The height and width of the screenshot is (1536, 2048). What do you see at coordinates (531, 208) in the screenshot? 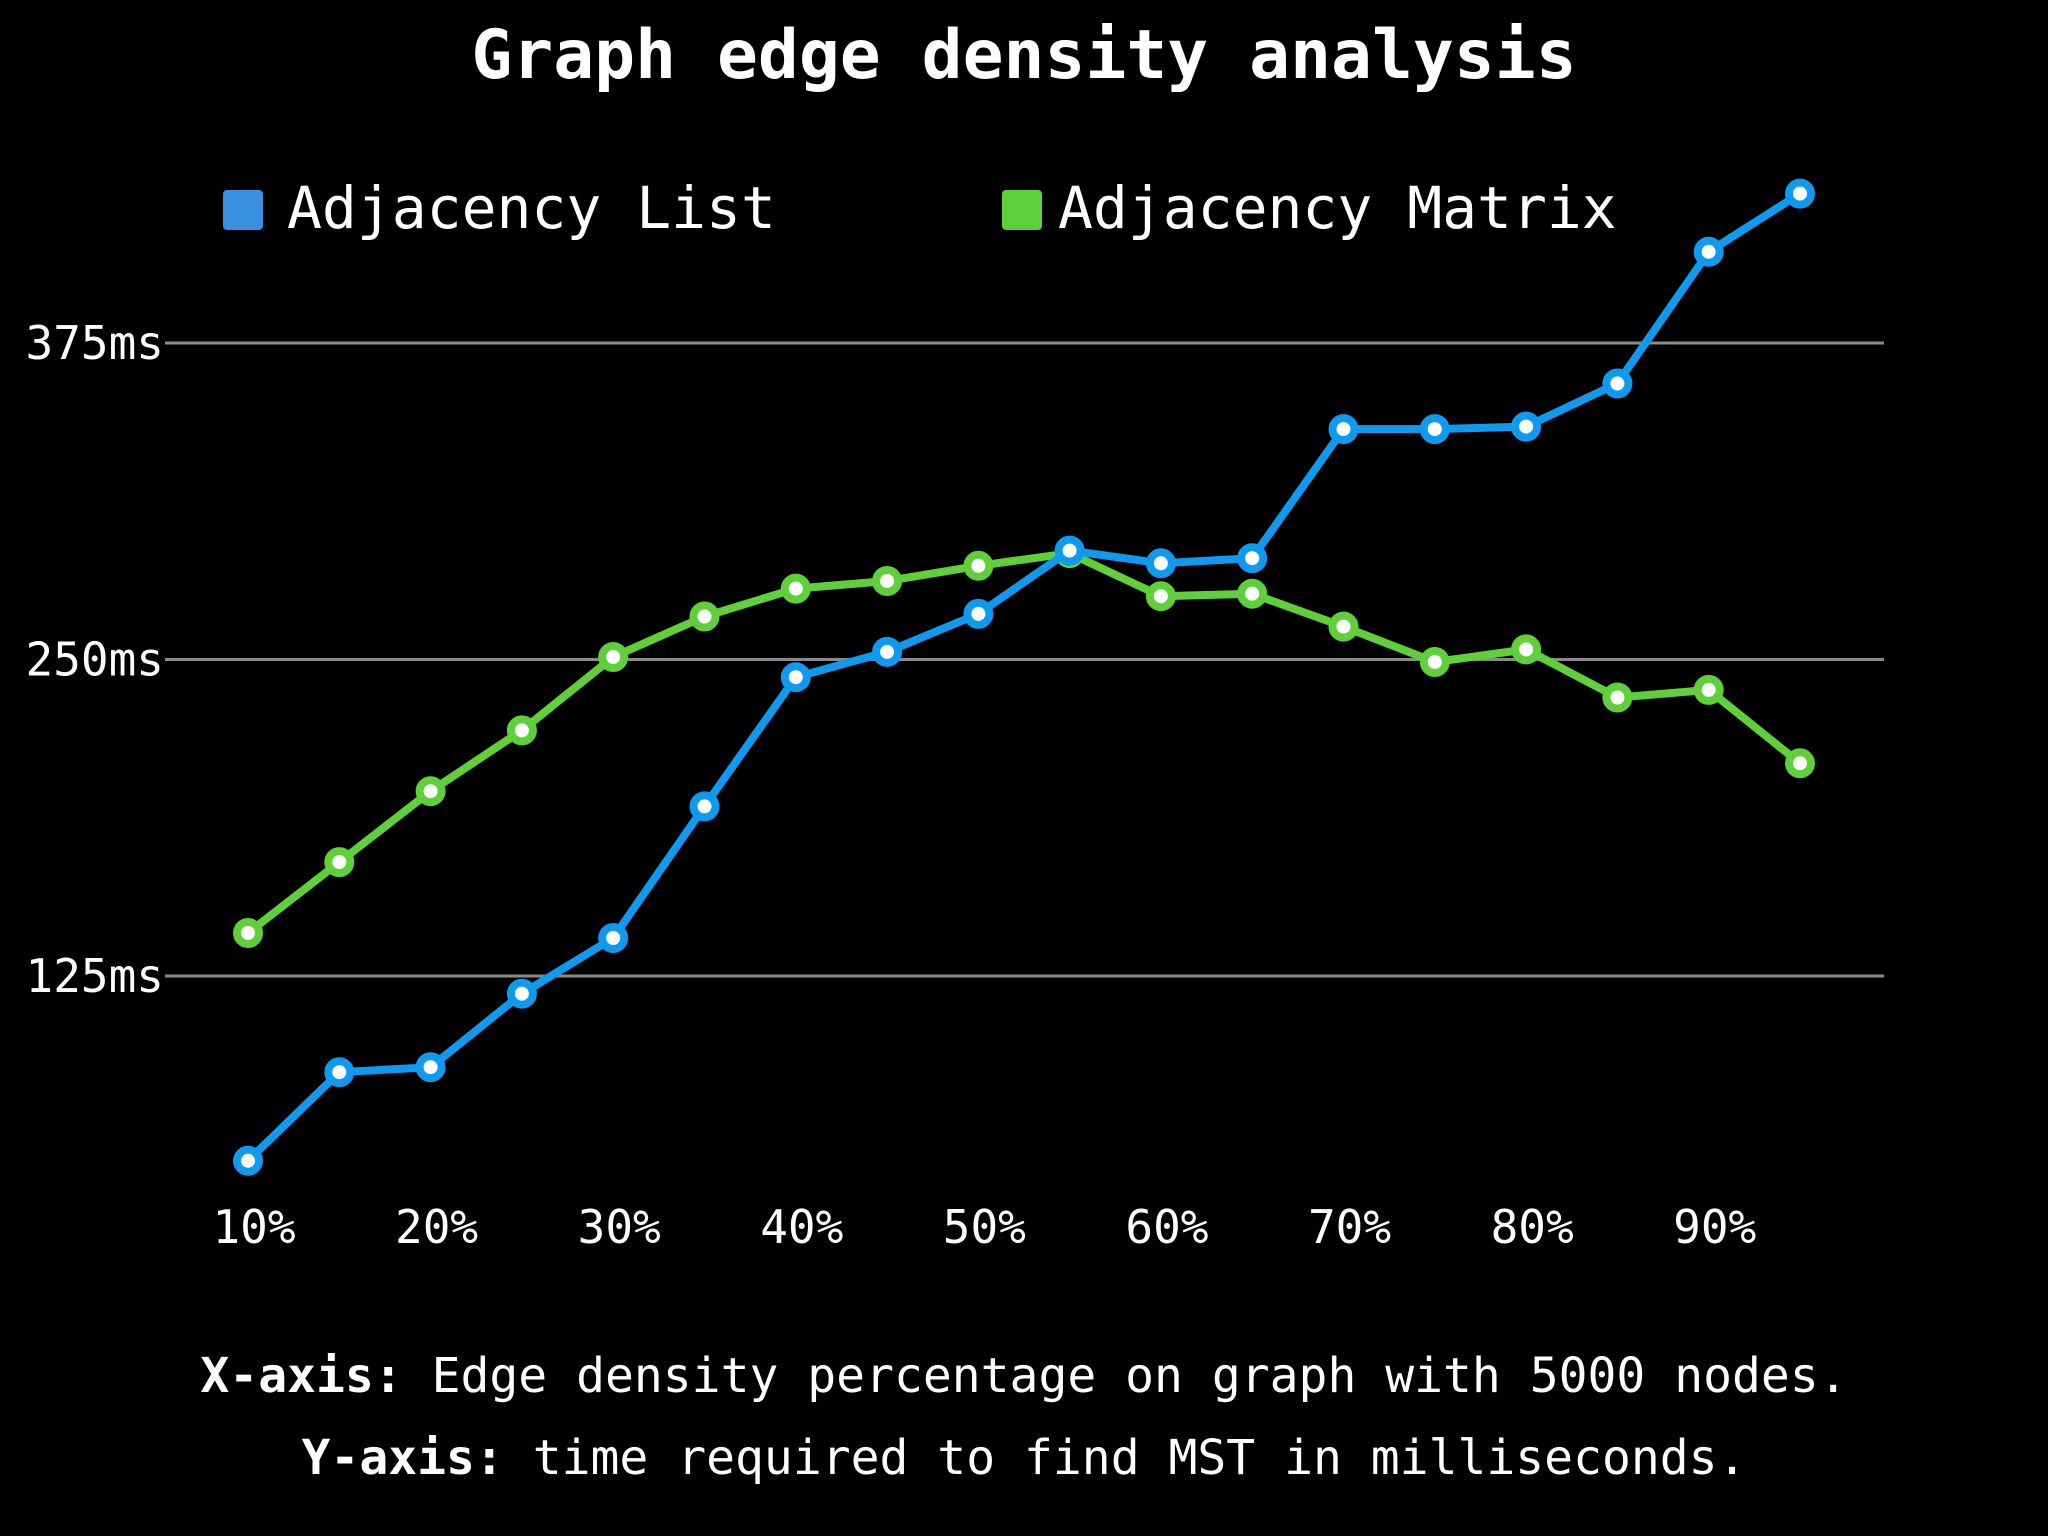
I see `legend-label-adjacency-list: Adjacency List` at bounding box center [531, 208].